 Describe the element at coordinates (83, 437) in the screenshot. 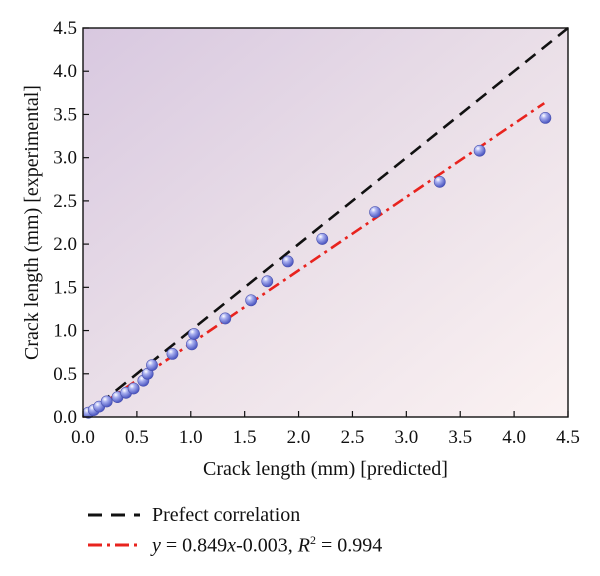

I see `x-tick-label: 0.0` at that location.